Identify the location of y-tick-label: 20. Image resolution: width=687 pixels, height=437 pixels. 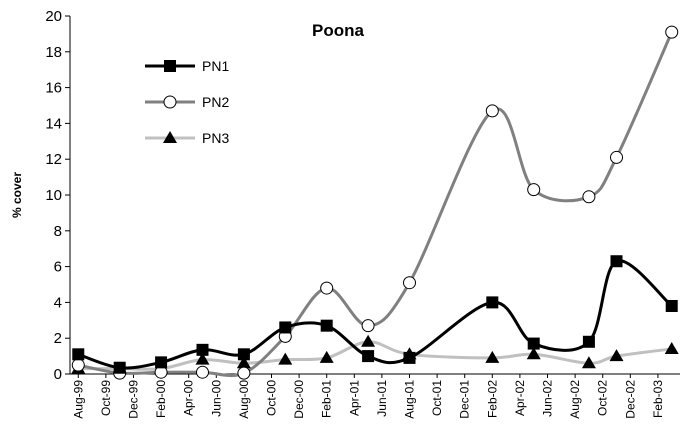
(53, 16).